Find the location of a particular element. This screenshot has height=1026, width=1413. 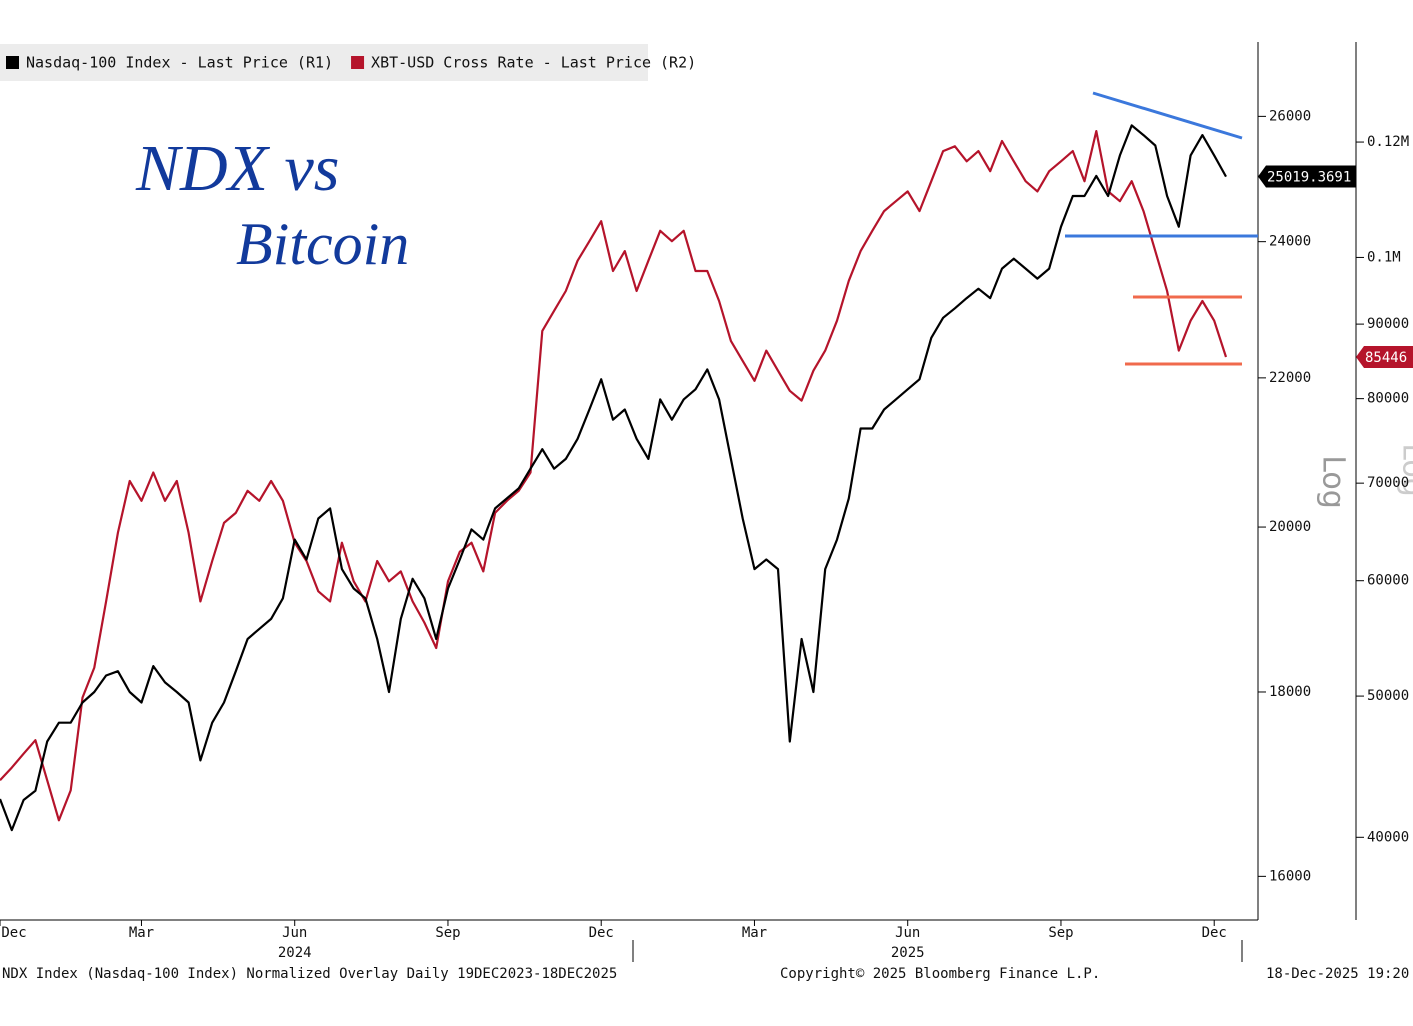

y-tick-label: 60000 is located at coordinates (1388, 581).